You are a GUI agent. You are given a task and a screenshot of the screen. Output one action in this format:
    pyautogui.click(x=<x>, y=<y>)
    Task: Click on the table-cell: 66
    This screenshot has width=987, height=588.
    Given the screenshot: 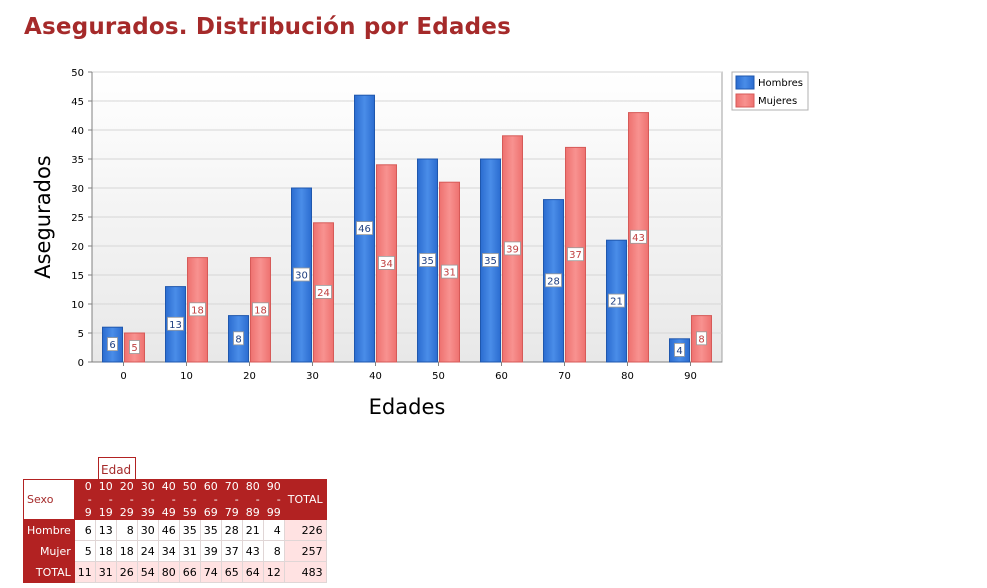 What is the action you would take?
    pyautogui.click(x=189, y=572)
    